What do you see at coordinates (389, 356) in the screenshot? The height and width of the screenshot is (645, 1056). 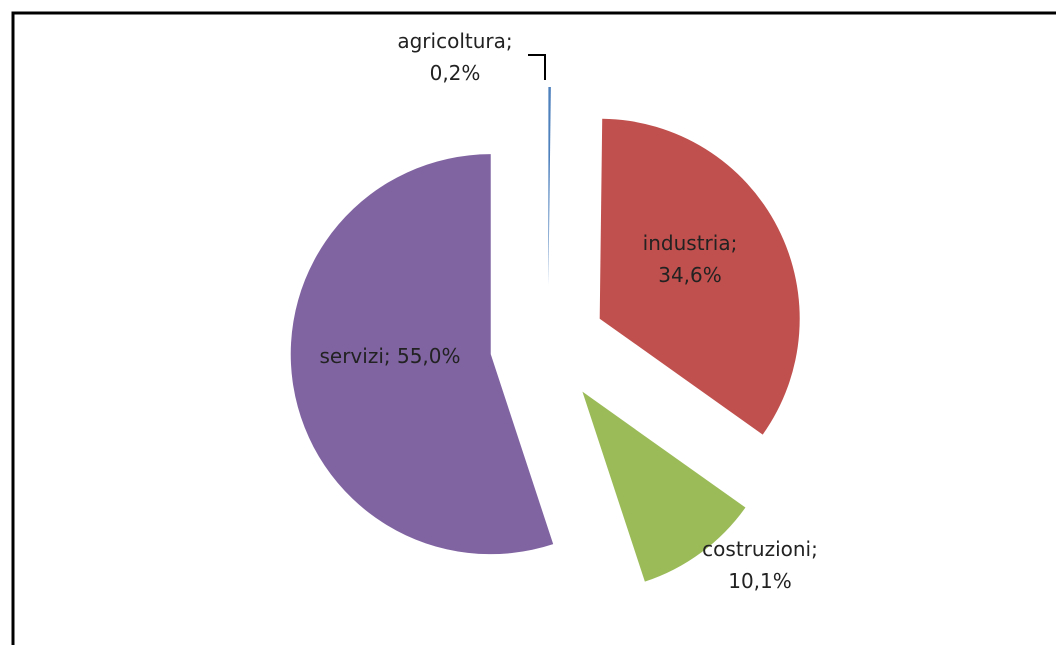 I see `data-label: servizi; 55,0%` at bounding box center [389, 356].